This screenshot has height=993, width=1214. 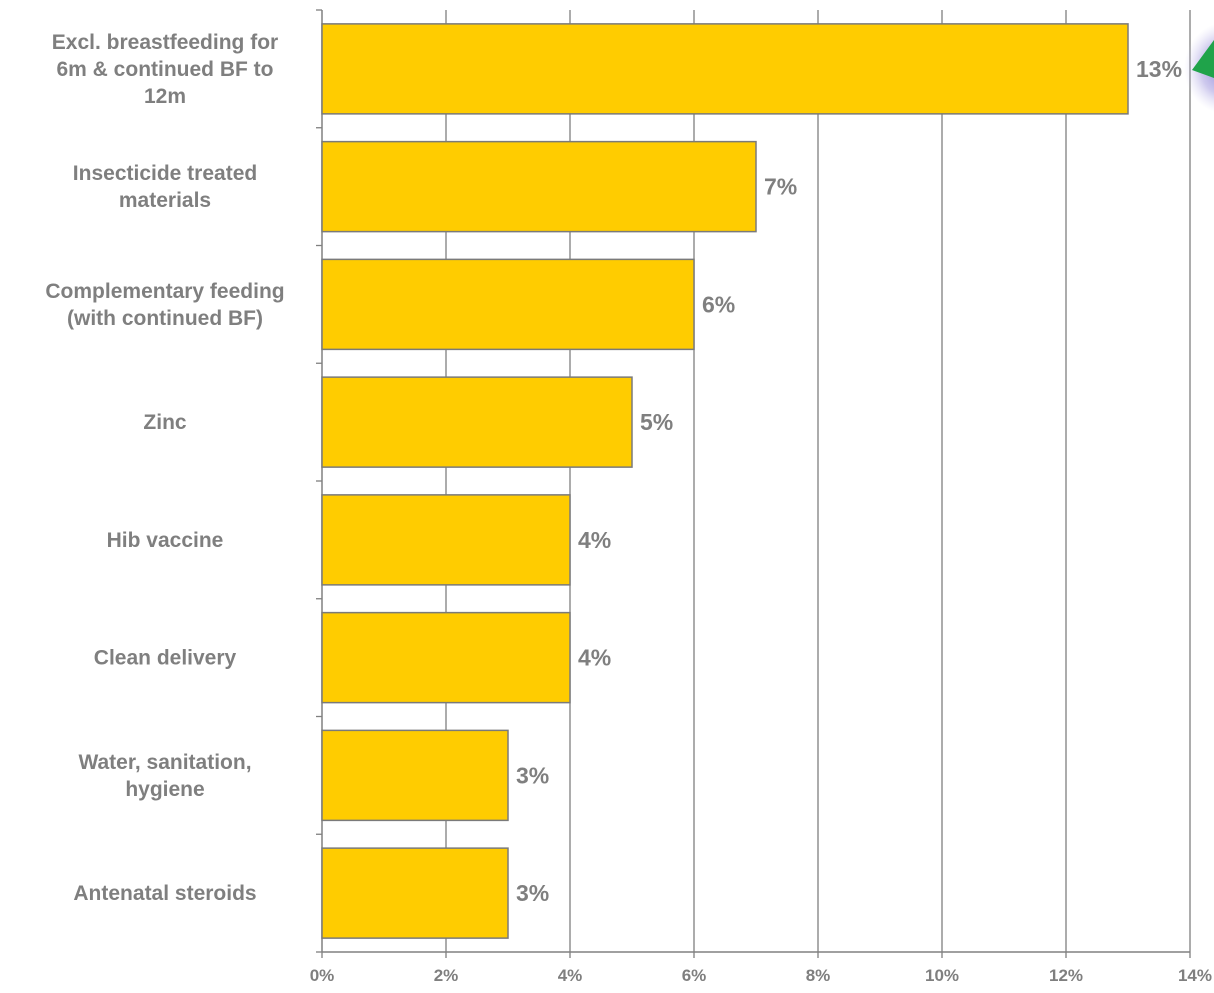 I want to click on category-label-7: Antenatal steroids, so click(x=164, y=893).